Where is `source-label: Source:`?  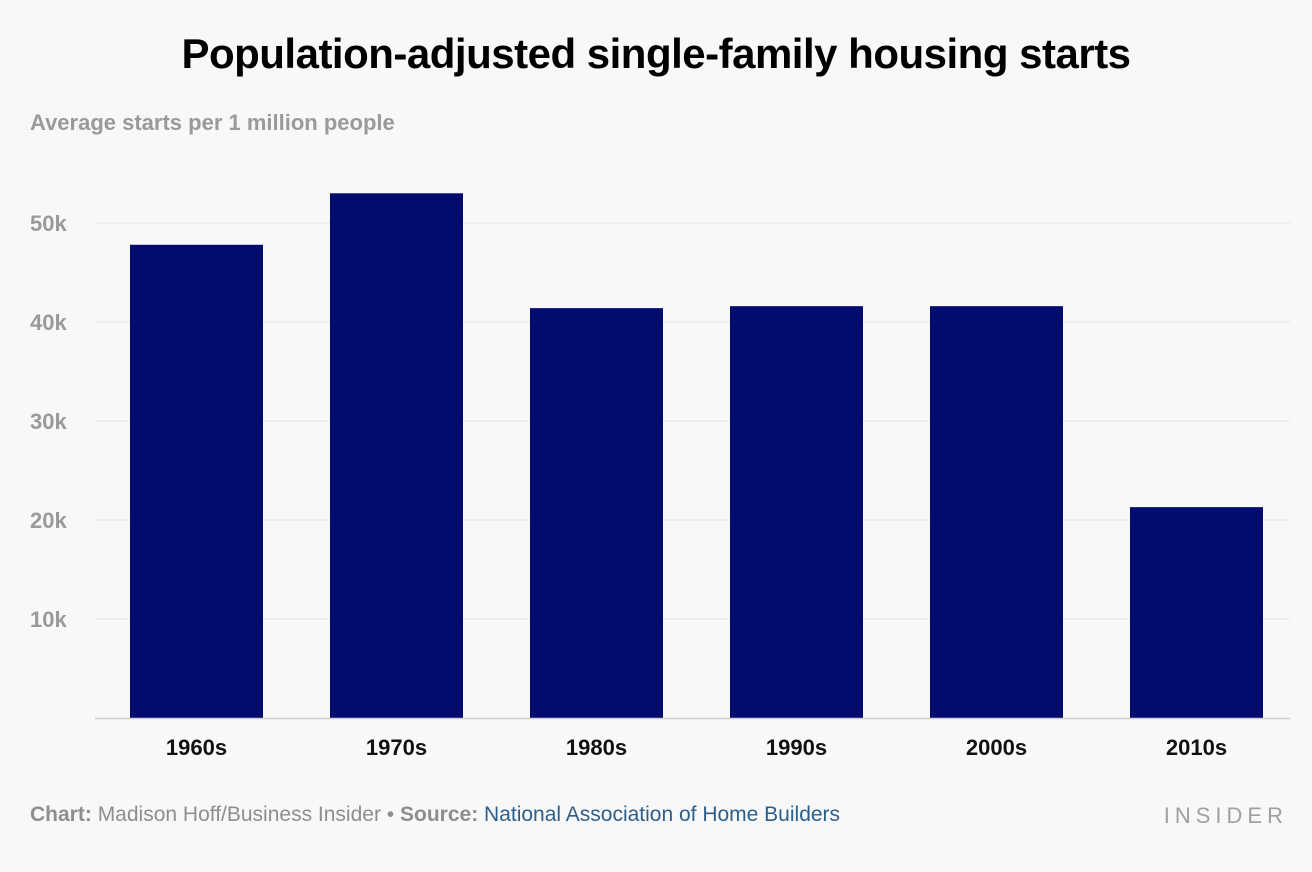
source-label: Source: is located at coordinates (439, 814).